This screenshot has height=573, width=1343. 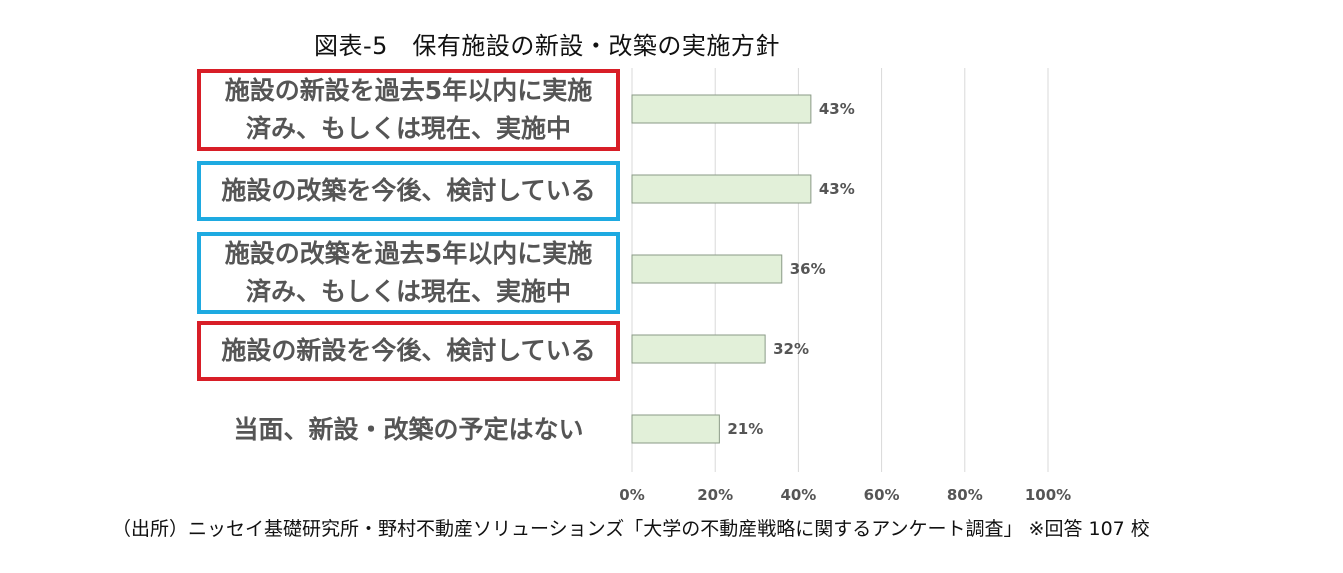 I want to click on chart-title: 図表-5 保有施設の新設・改築の実施方針, so click(x=547, y=46).